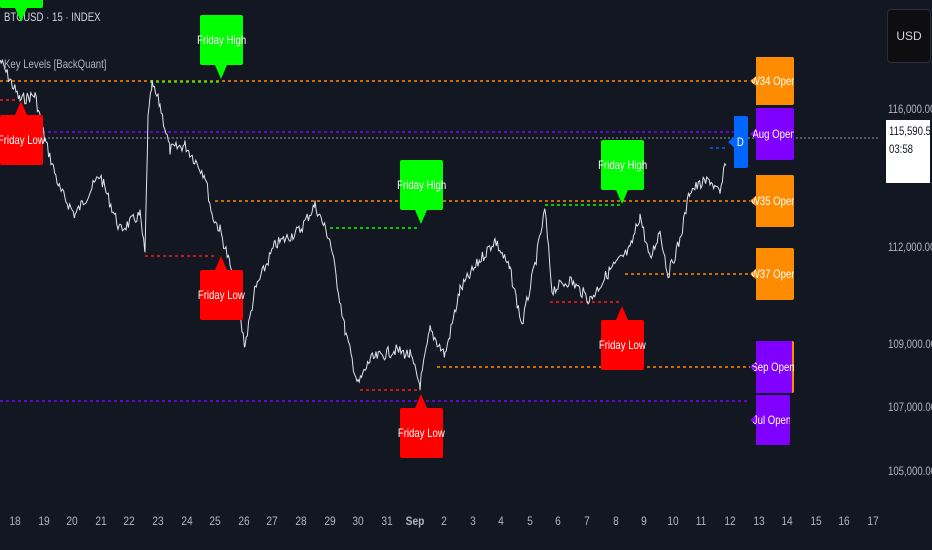 The height and width of the screenshot is (550, 932). What do you see at coordinates (501, 521) in the screenshot?
I see `time-tick: 4` at bounding box center [501, 521].